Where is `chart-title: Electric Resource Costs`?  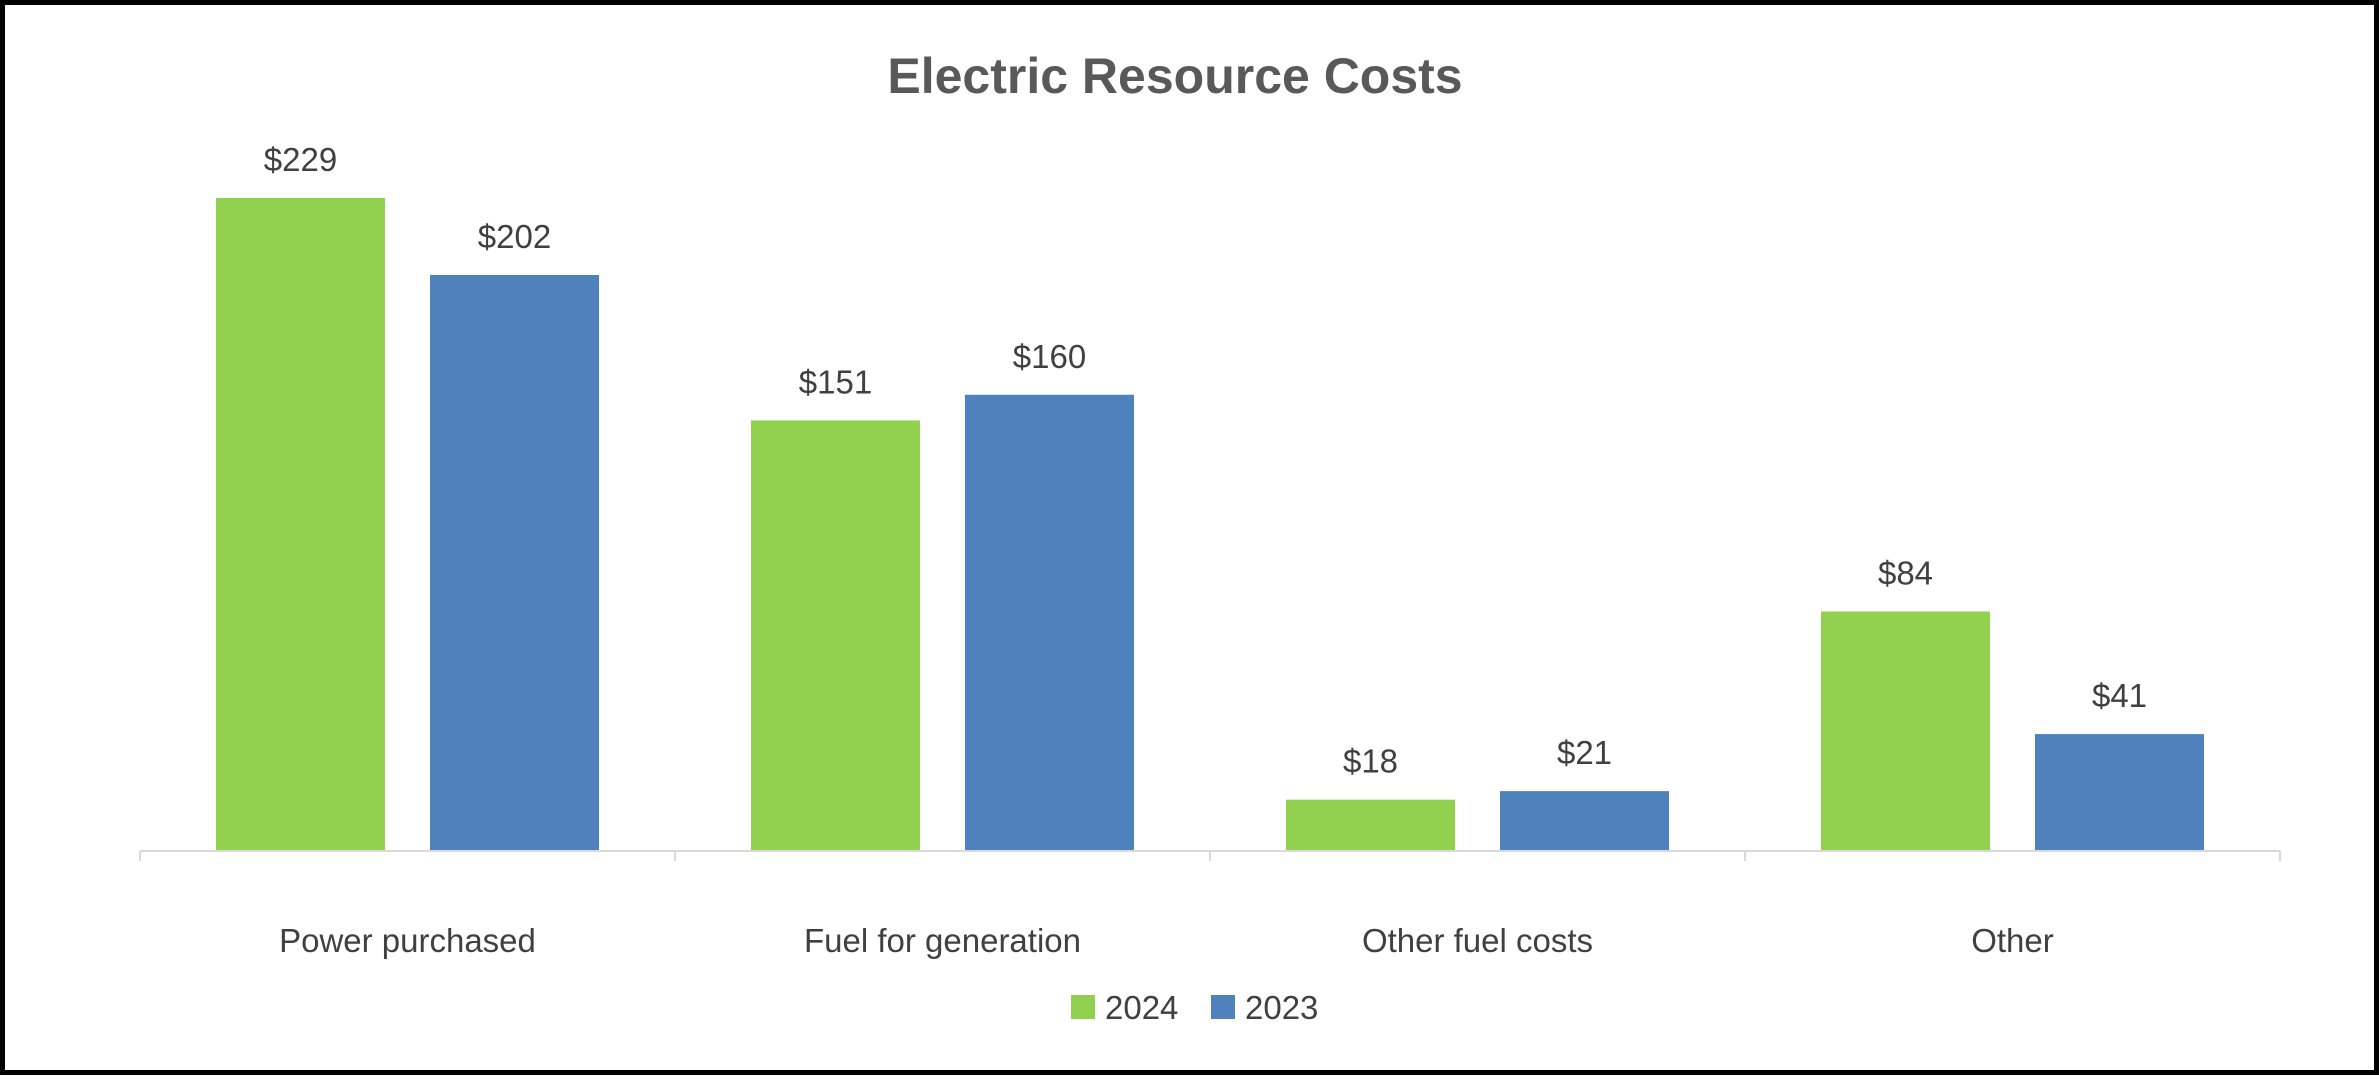
chart-title: Electric Resource Costs is located at coordinates (1174, 76).